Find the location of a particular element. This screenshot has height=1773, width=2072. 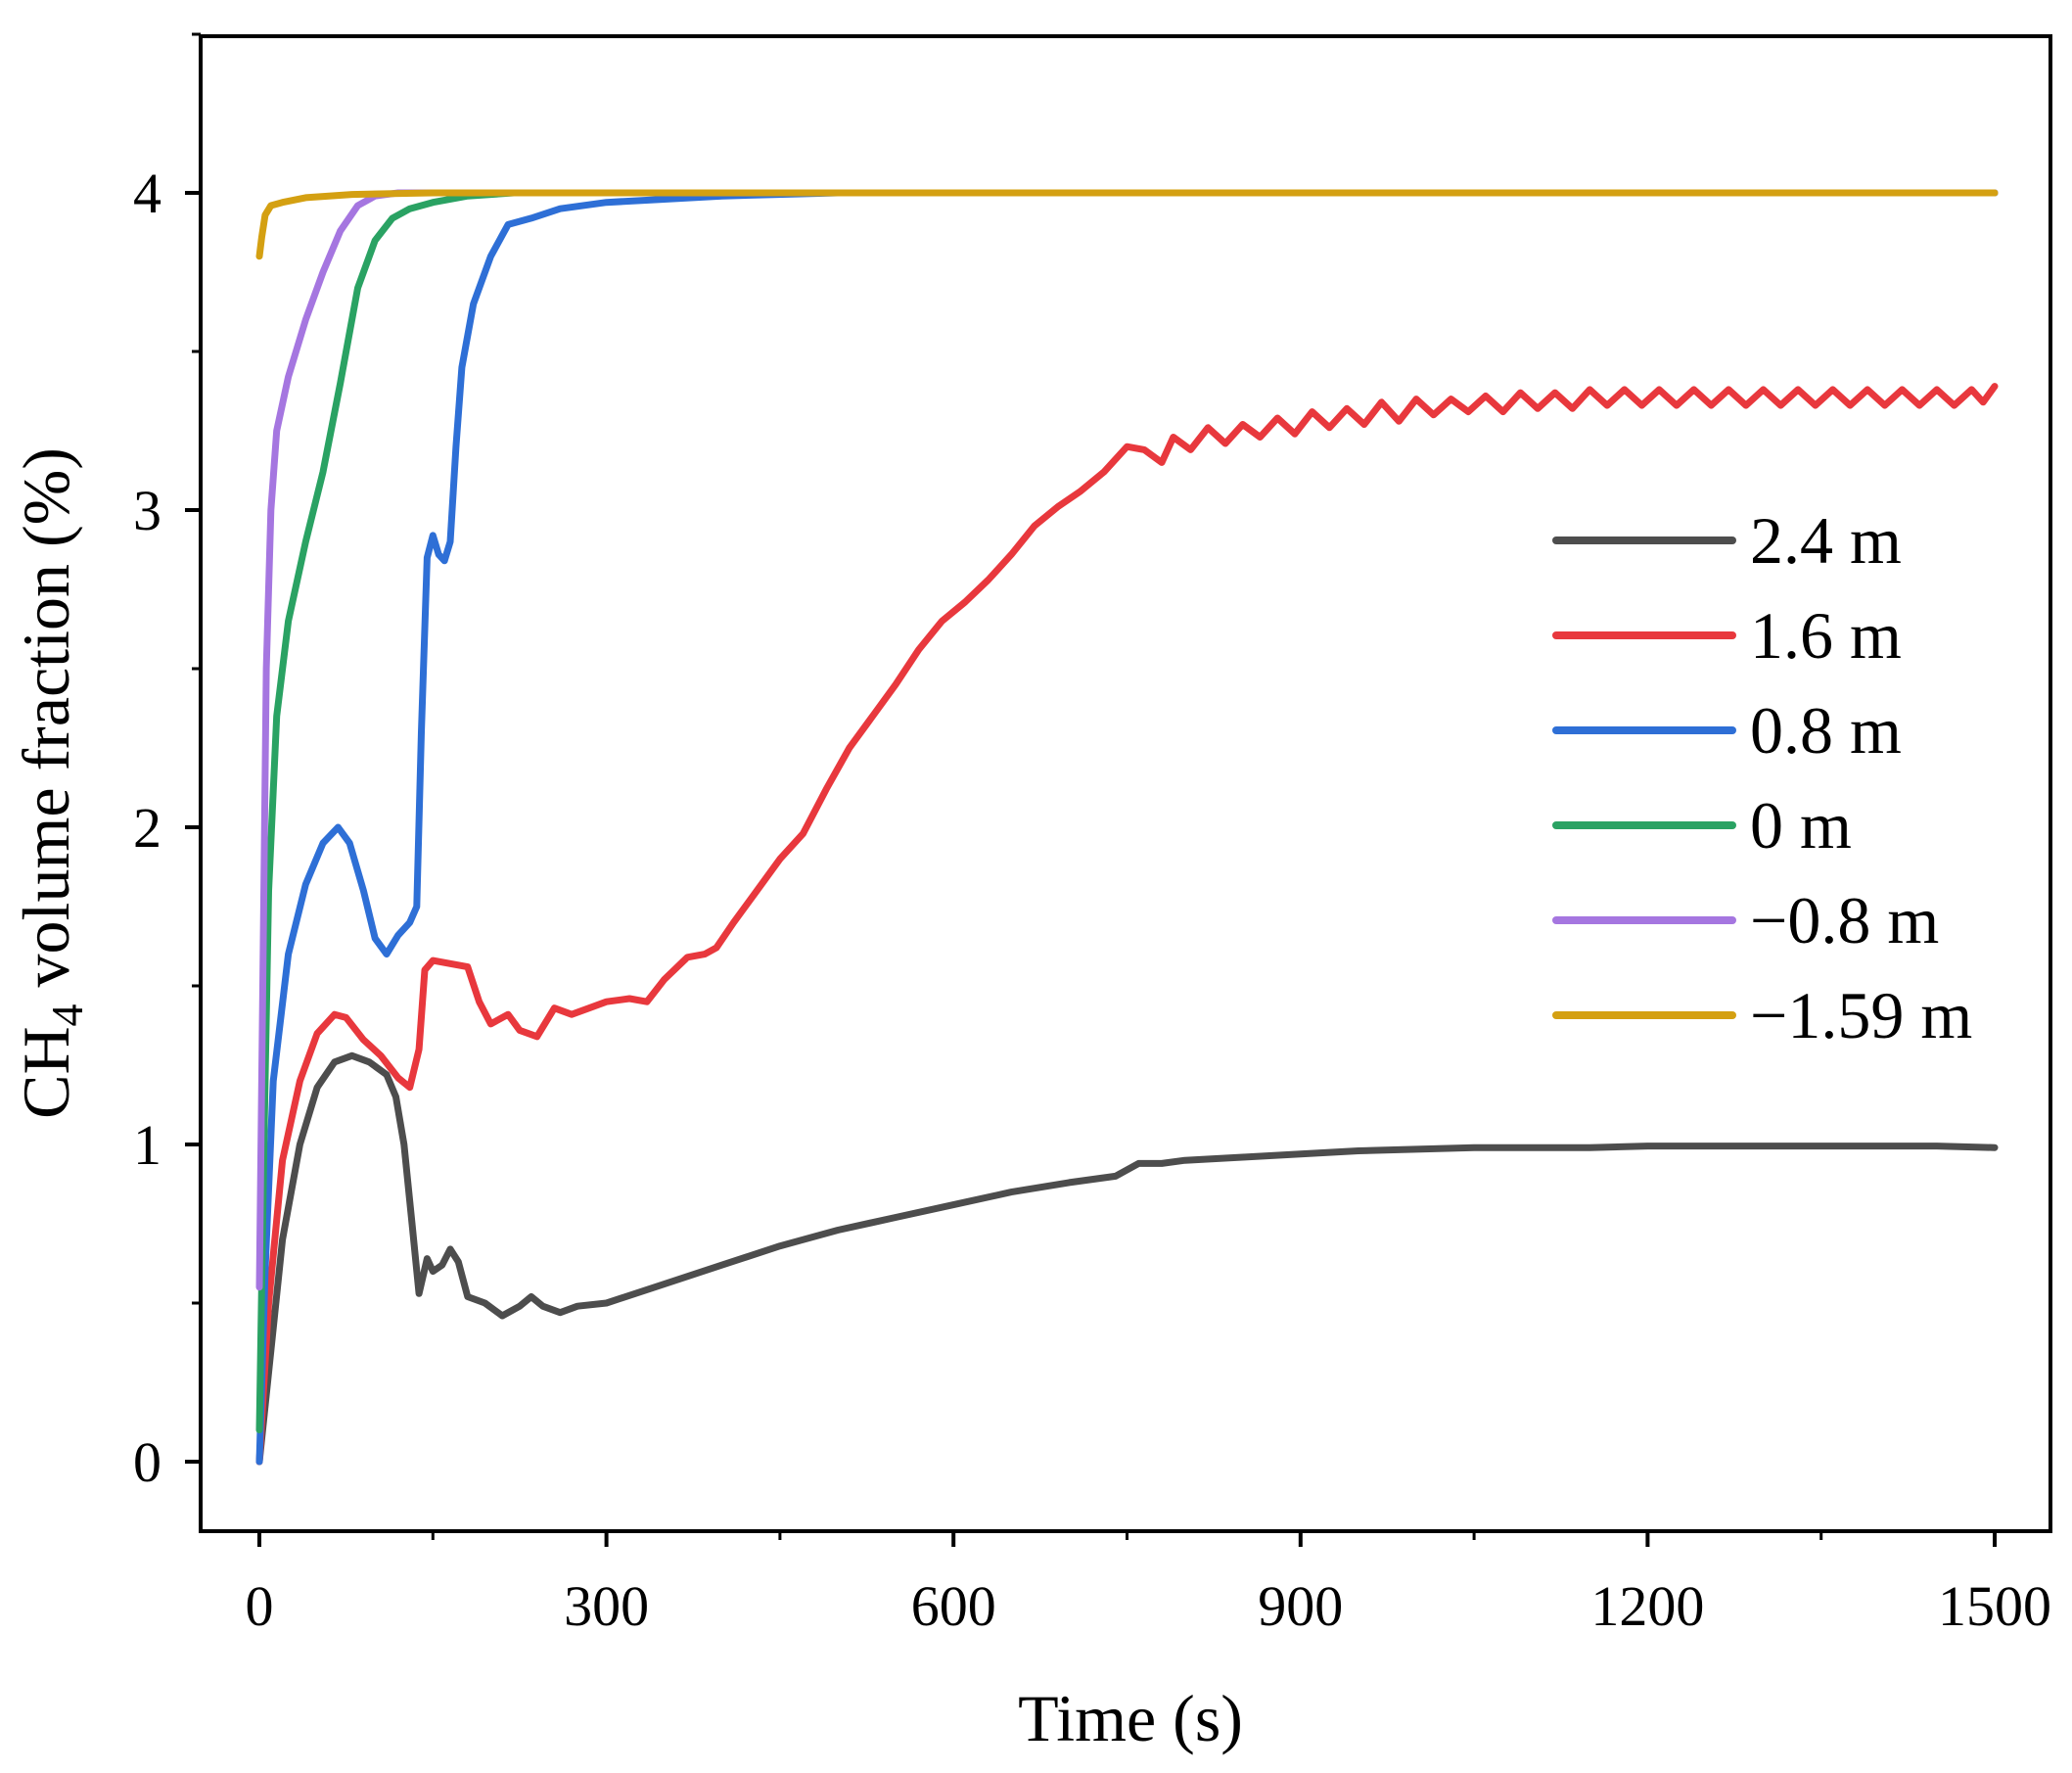

x-tick-label-300: 300 is located at coordinates (606, 1606).